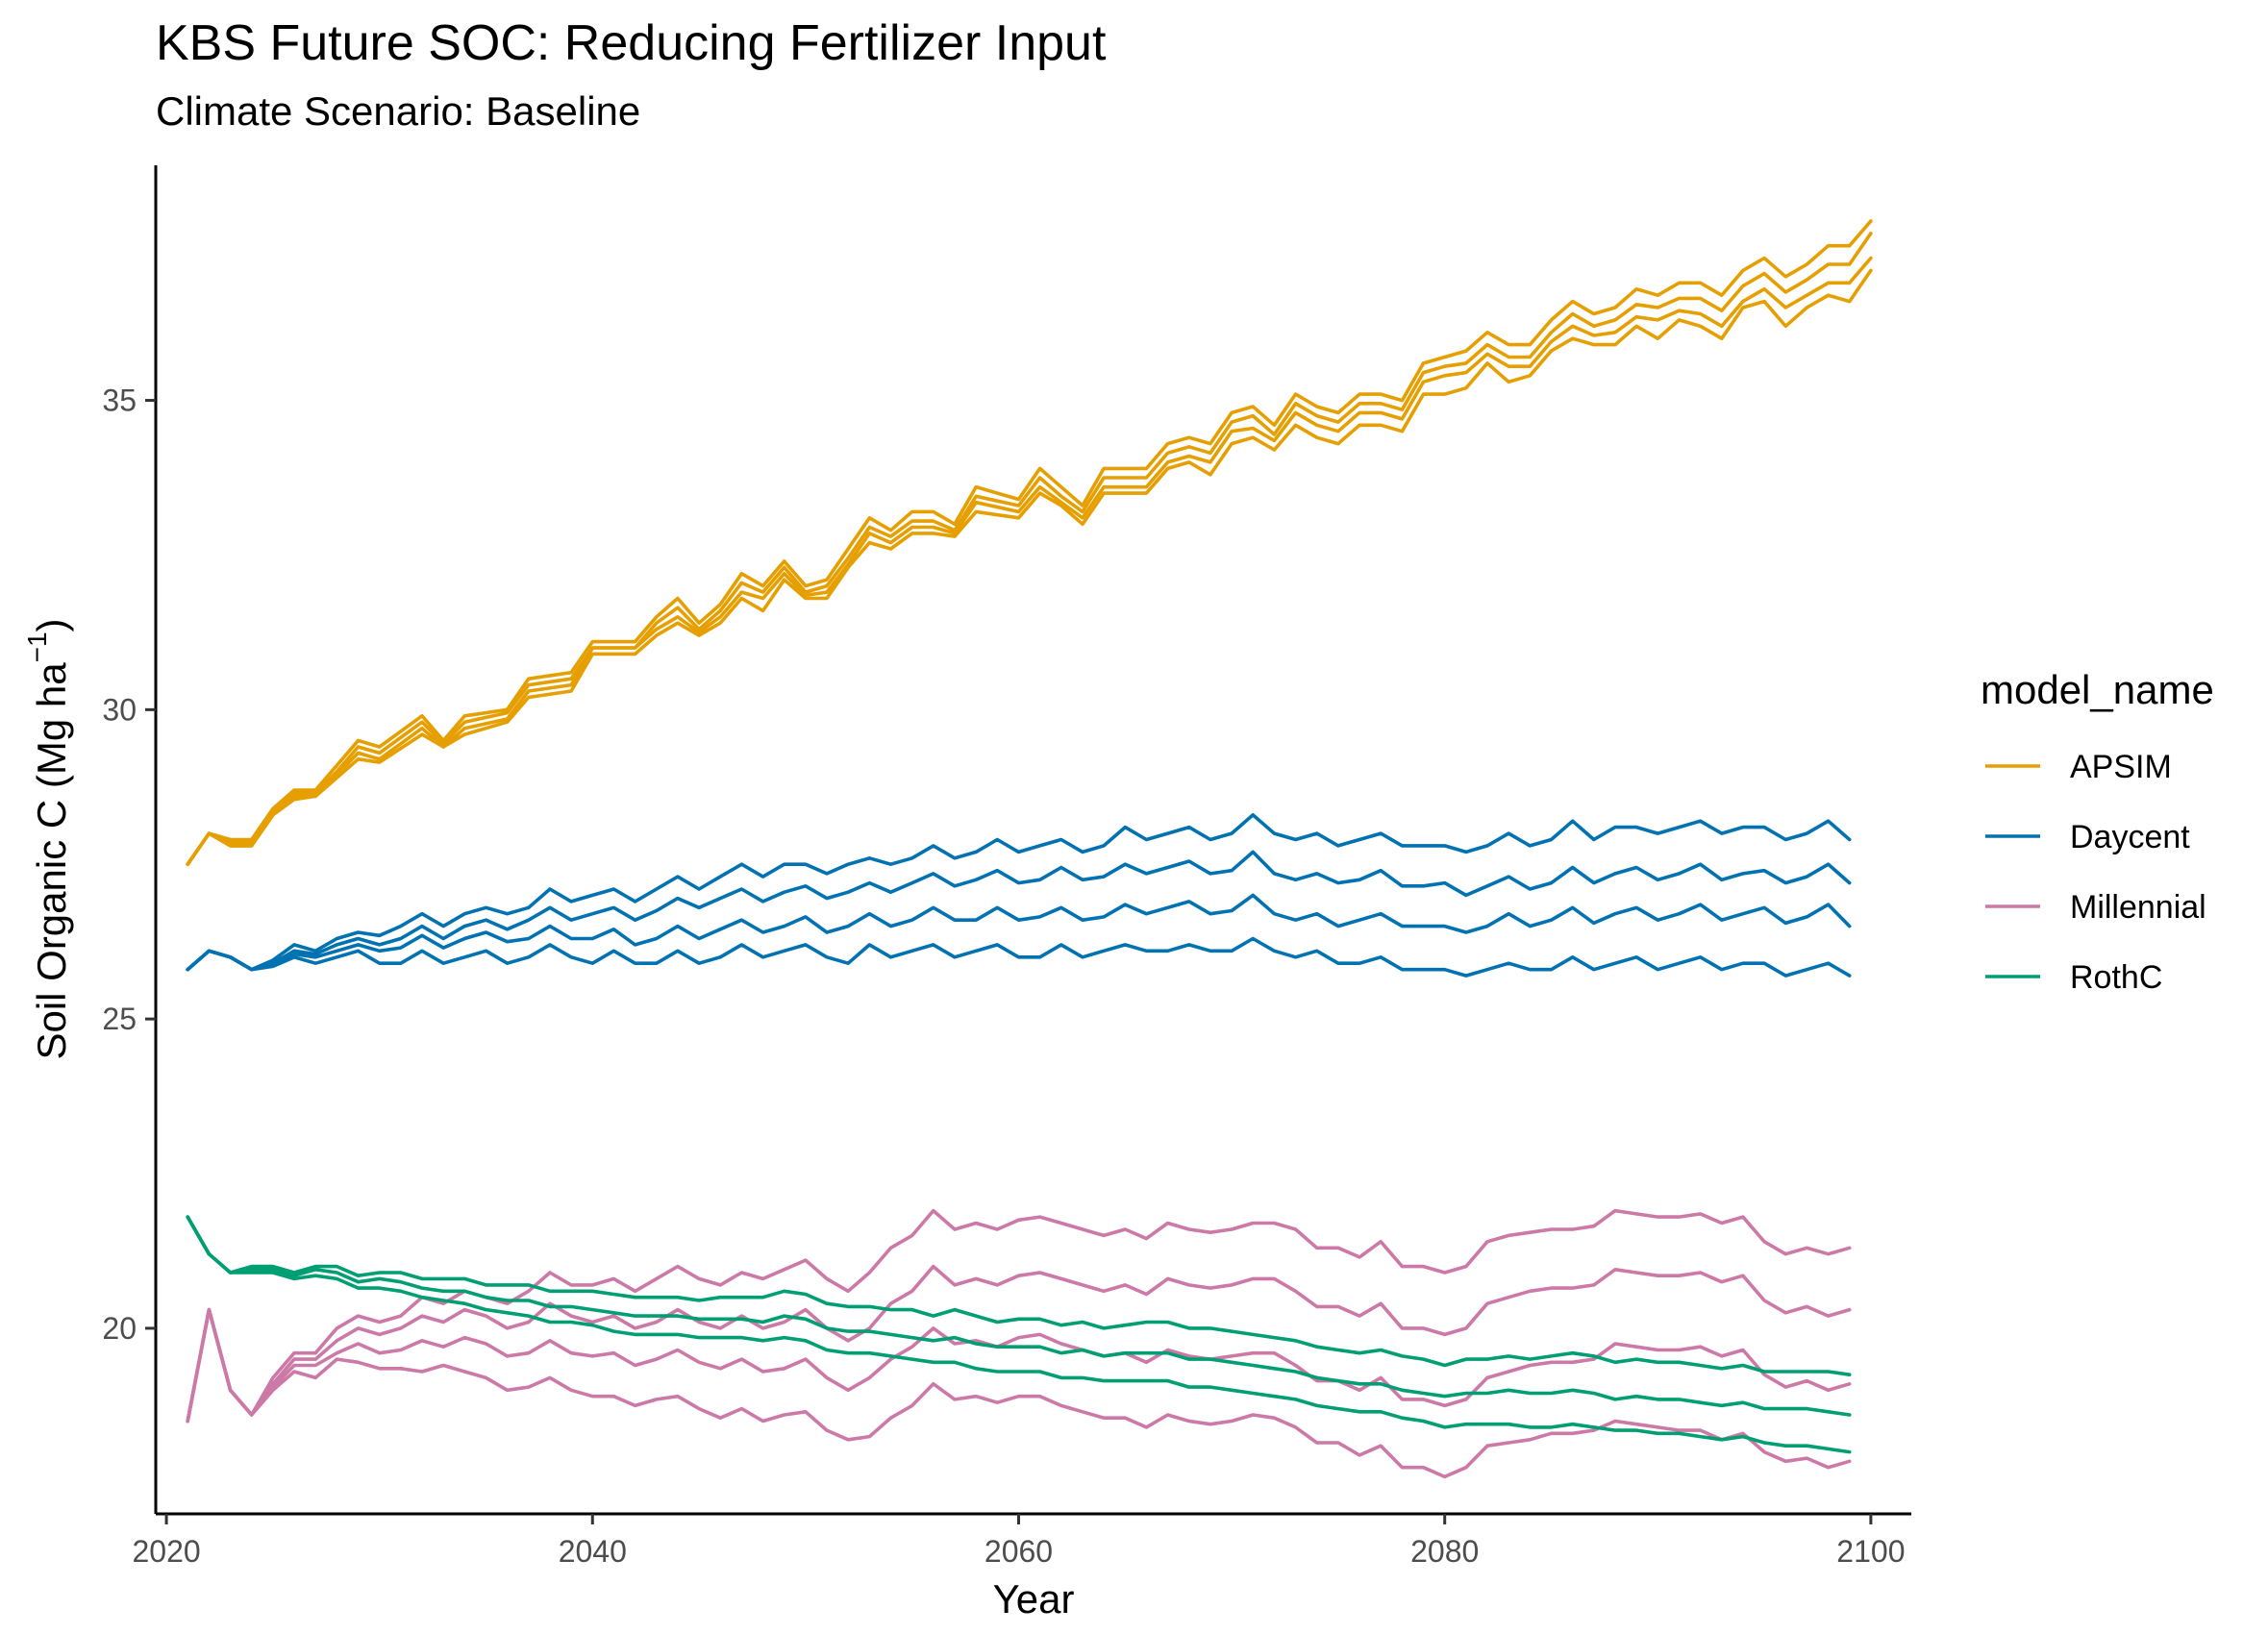  Describe the element at coordinates (119, 709) in the screenshot. I see `y-tick-label-30: 30` at that location.